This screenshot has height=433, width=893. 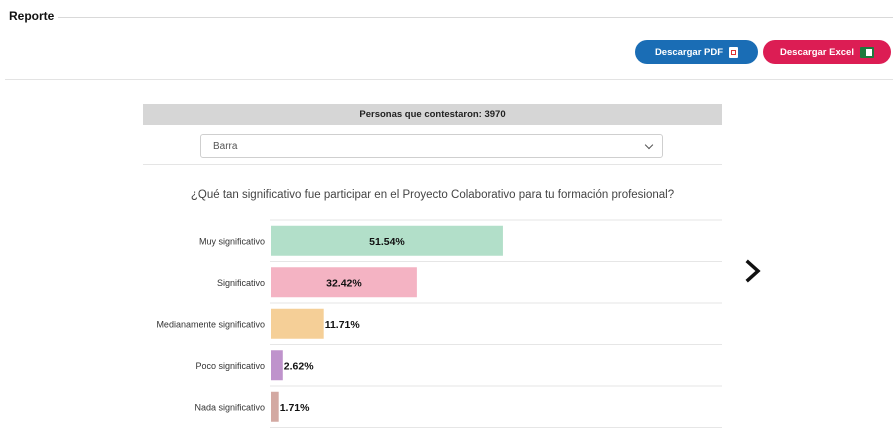 I want to click on pdf-file-icon, so click(x=734, y=52).